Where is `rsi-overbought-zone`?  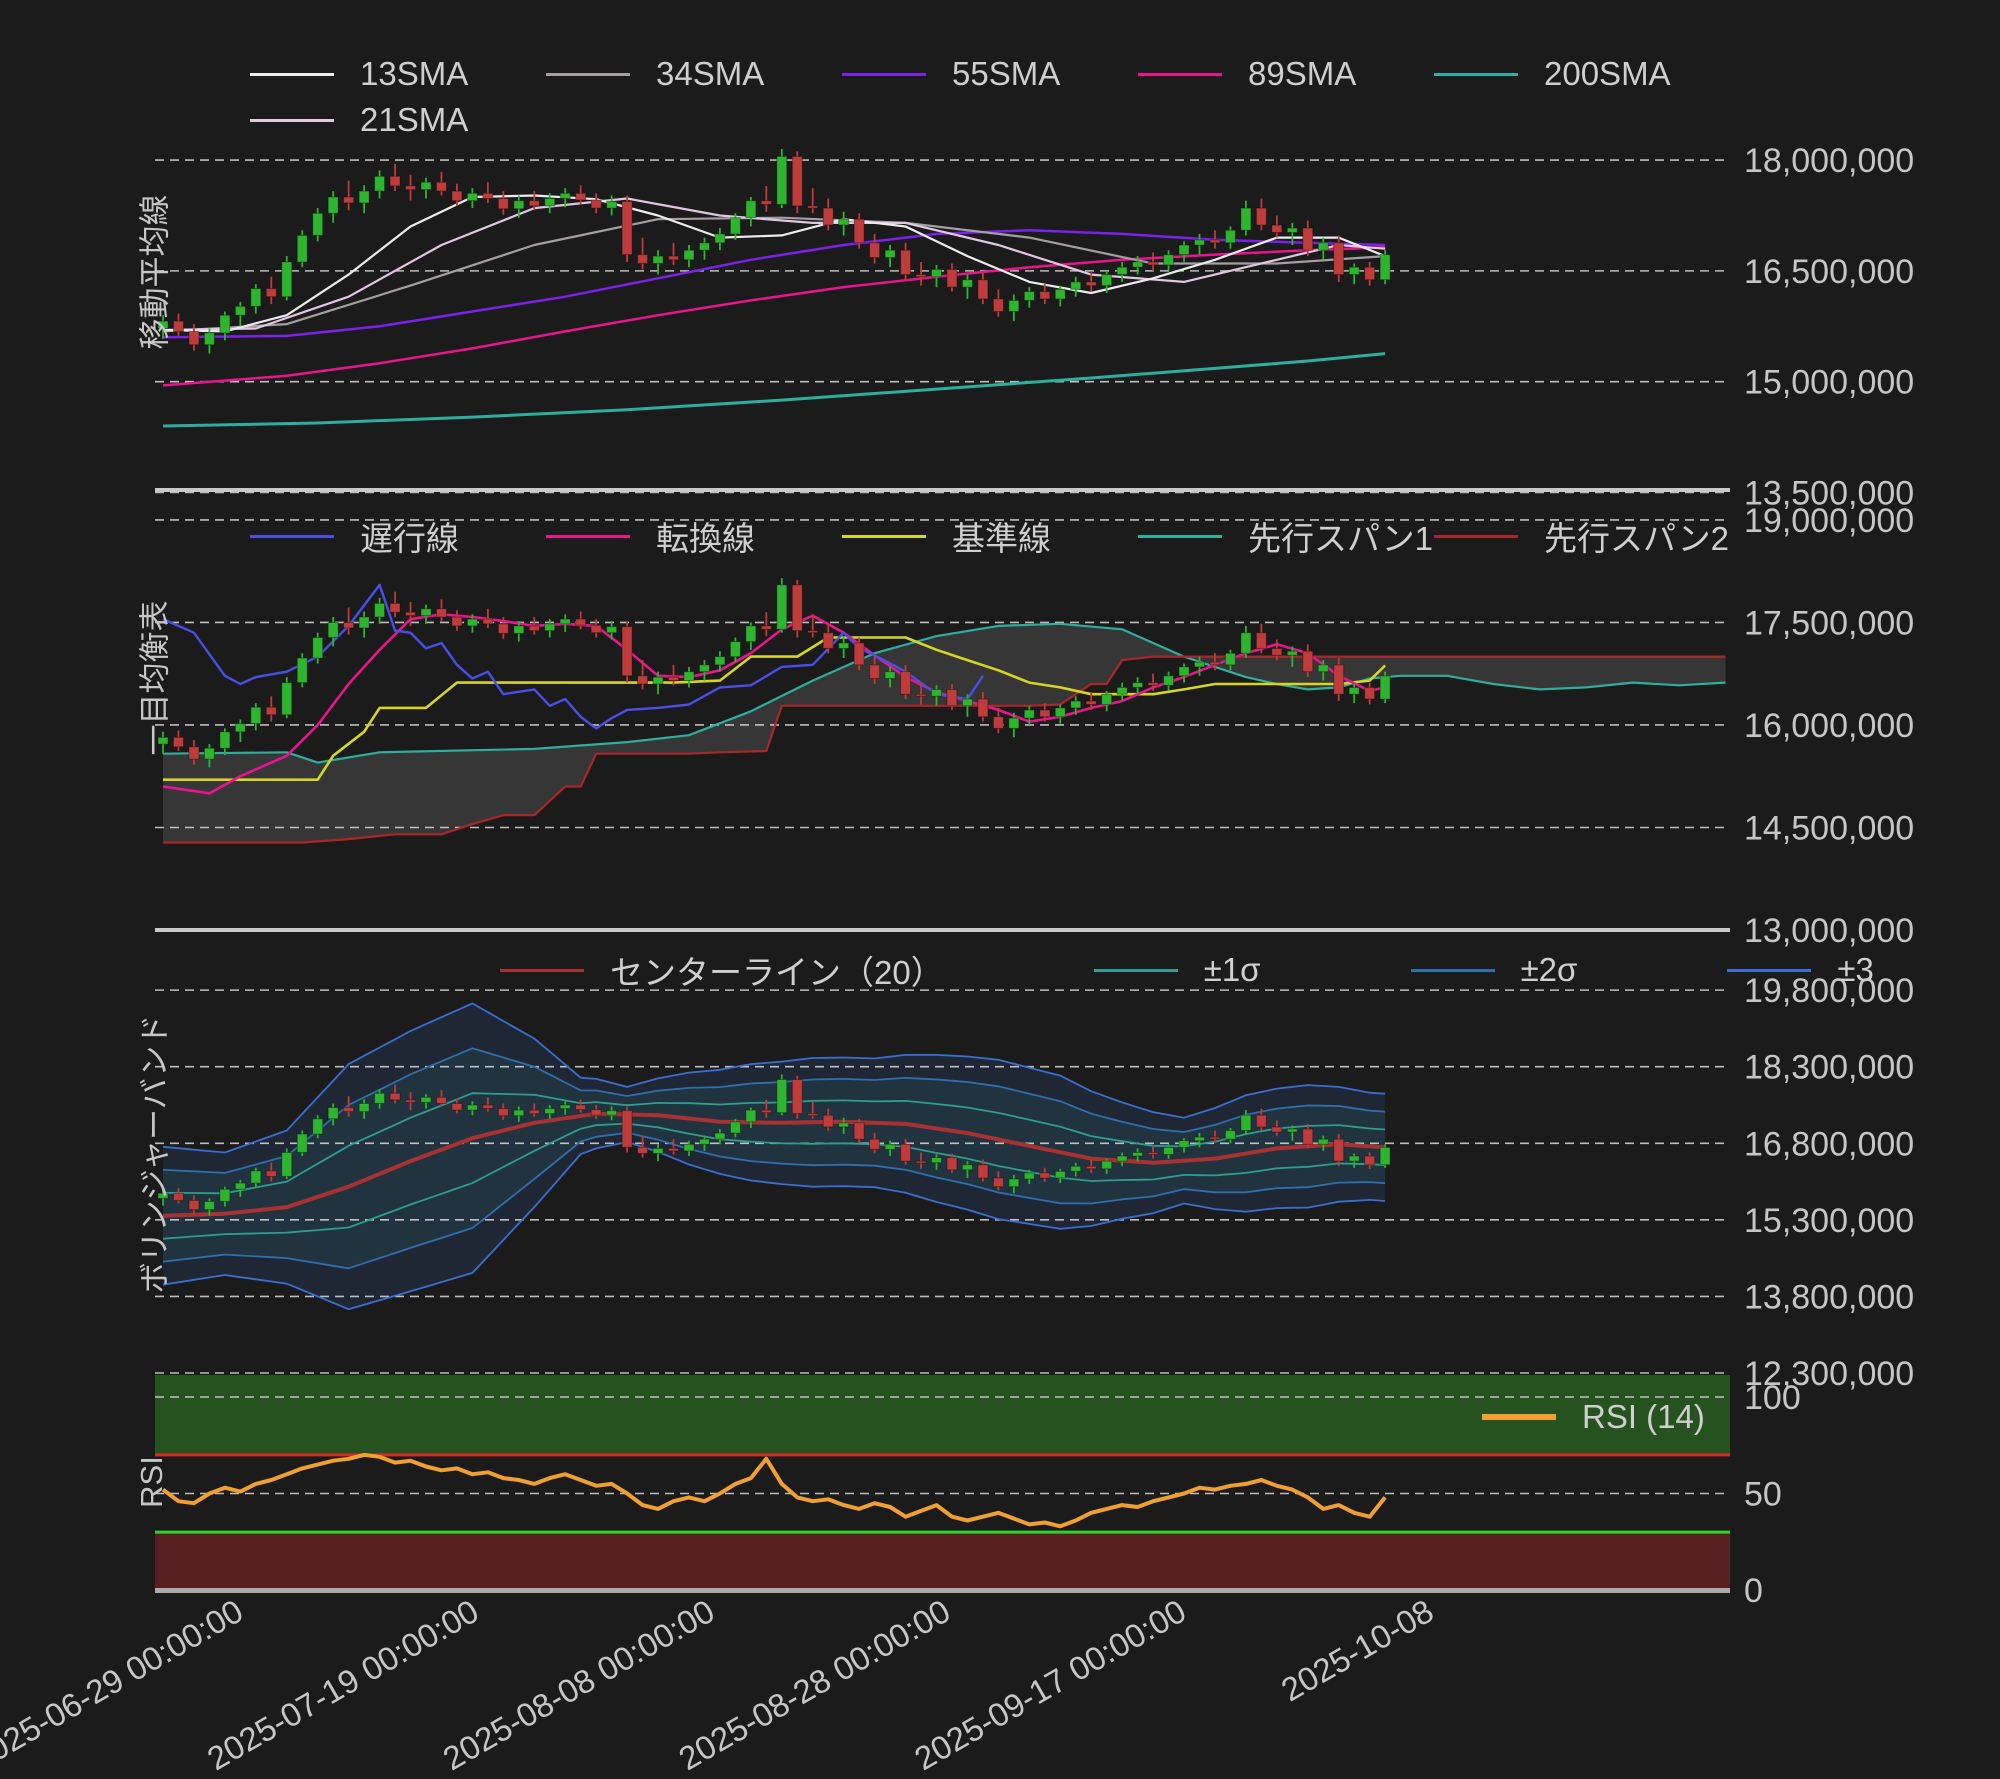 rsi-overbought-zone is located at coordinates (942, 1415).